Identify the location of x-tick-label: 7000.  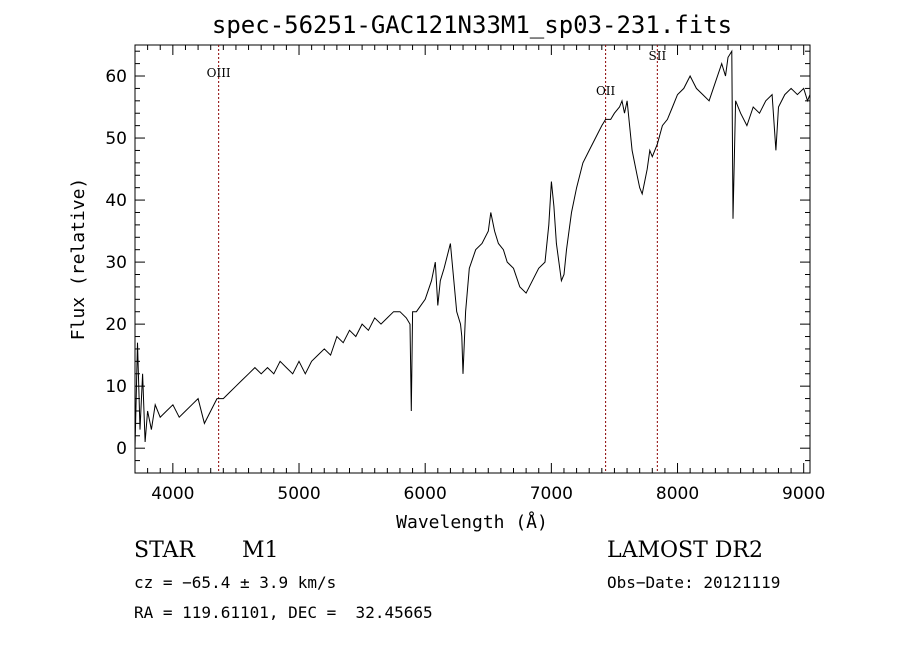
(551, 494).